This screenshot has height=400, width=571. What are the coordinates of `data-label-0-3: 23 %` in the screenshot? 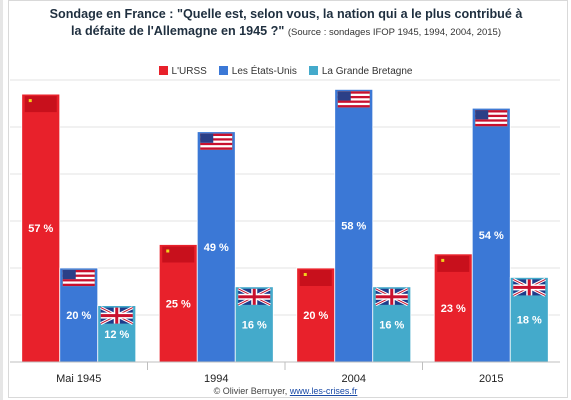 It's located at (453, 309).